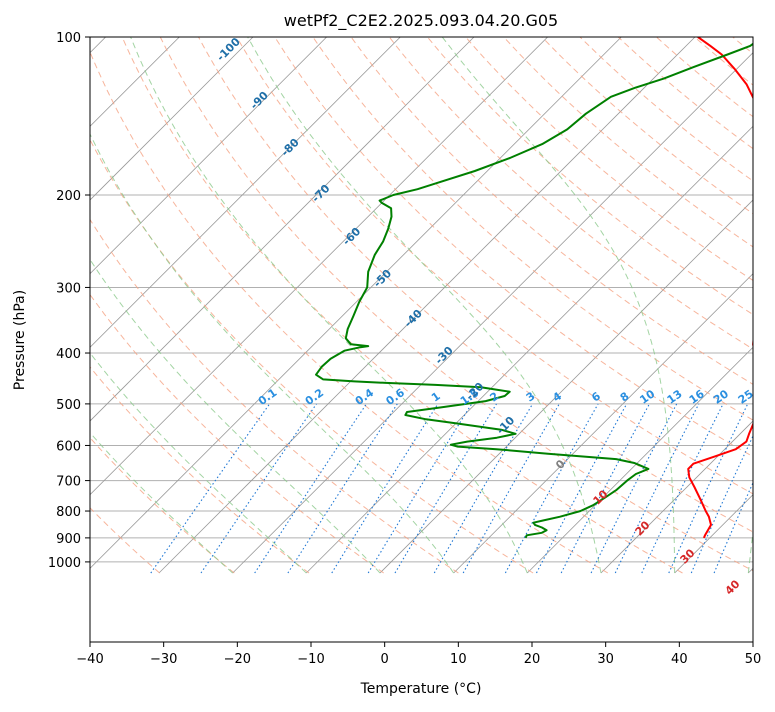  Describe the element at coordinates (421, 21) in the screenshot. I see `chart-title: wetPf2_C2E2.2025.093.04.20.G05` at that location.